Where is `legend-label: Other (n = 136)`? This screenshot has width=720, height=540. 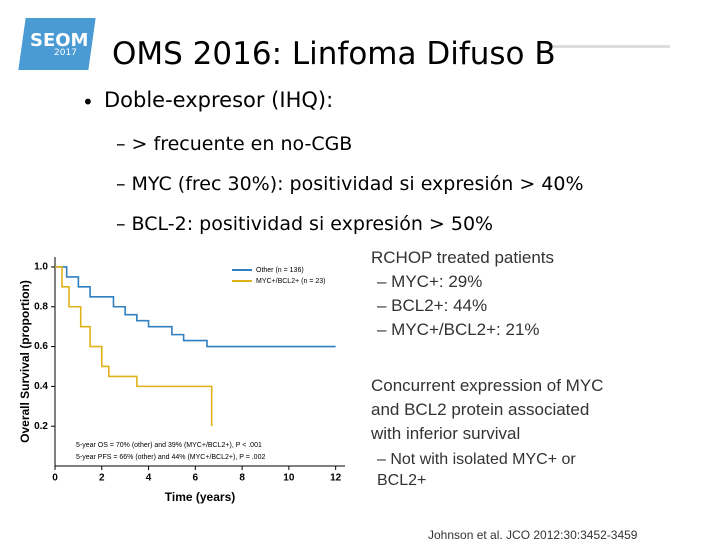 legend-label: Other (n = 136) is located at coordinates (280, 270).